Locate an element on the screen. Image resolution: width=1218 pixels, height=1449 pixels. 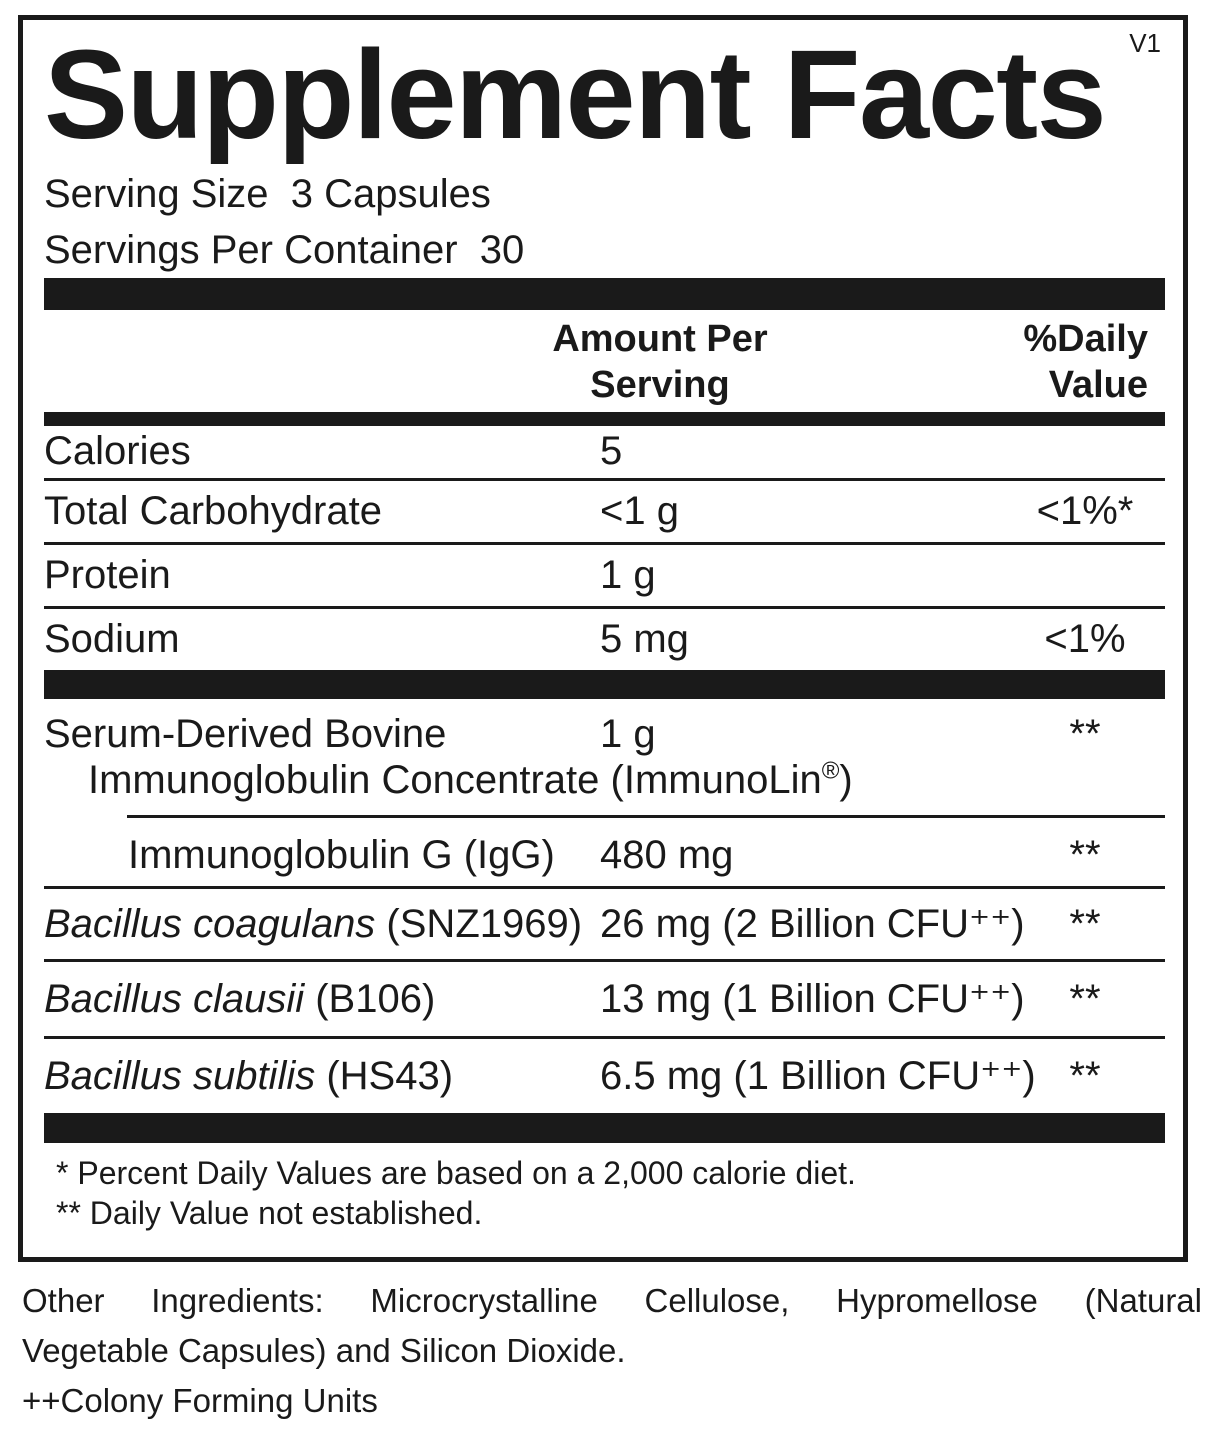
dv-header-line2: Value is located at coordinates (1098, 385).